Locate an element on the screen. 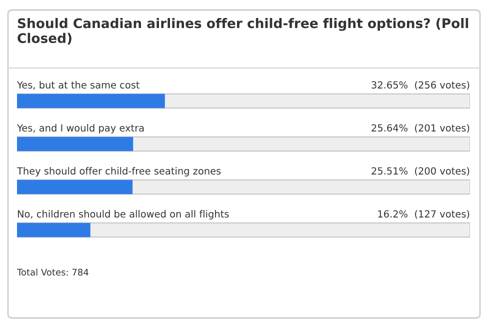  y-tick-label: Yes, and I would pay extra is located at coordinates (80, 129).